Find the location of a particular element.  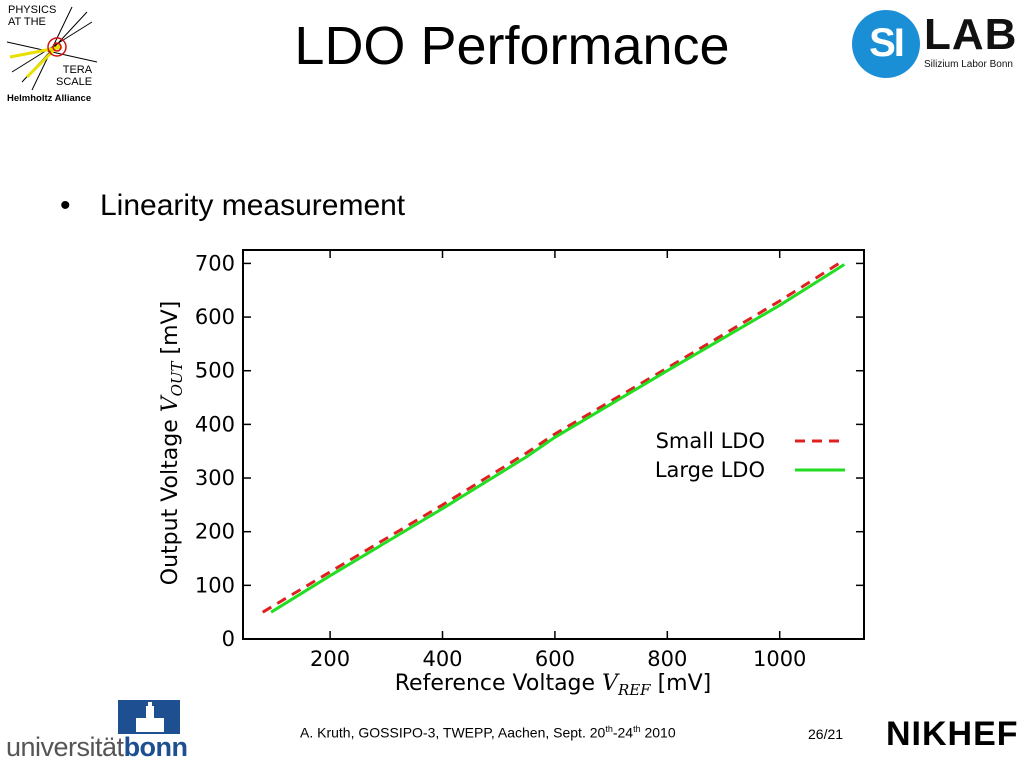

logo-text-top: PHYSICS AT THE is located at coordinates (32, 16).